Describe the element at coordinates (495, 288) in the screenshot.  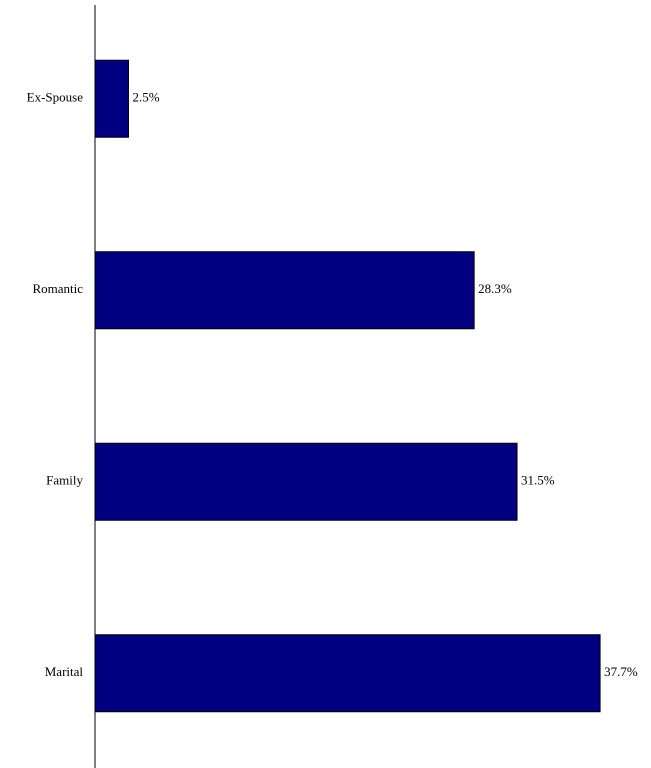
I see `value-label: 28.3%` at that location.